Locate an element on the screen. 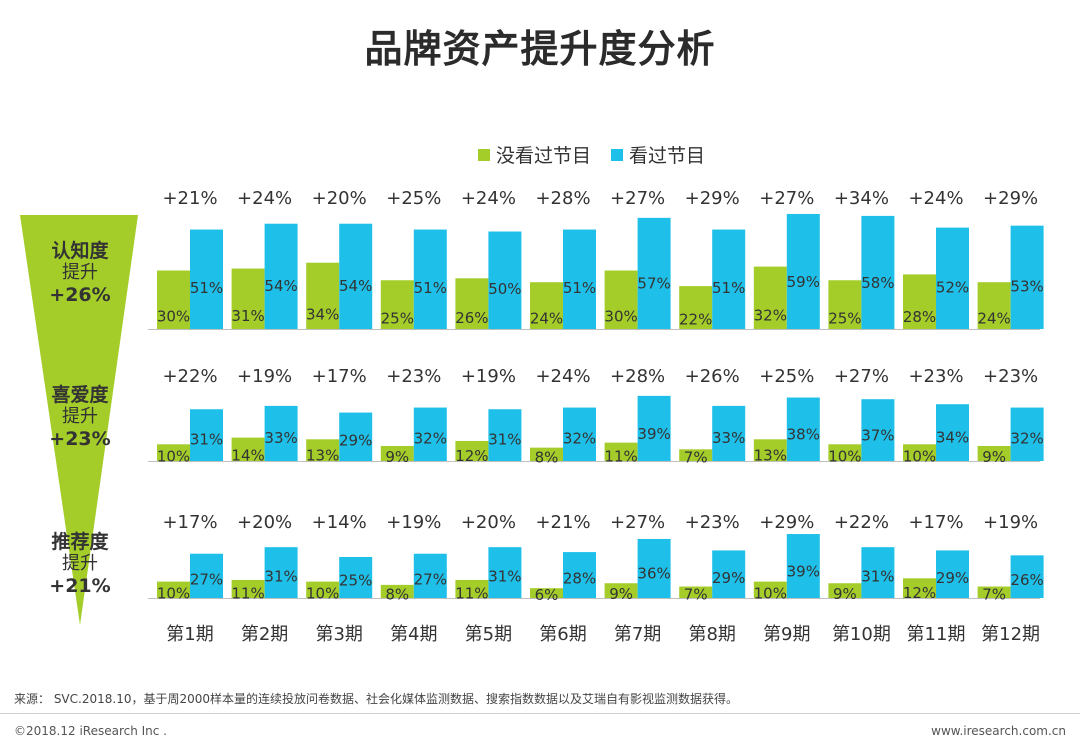 This screenshot has height=746, width=1080. data-label-not-watched-p2-c2: 14% is located at coordinates (247, 455).